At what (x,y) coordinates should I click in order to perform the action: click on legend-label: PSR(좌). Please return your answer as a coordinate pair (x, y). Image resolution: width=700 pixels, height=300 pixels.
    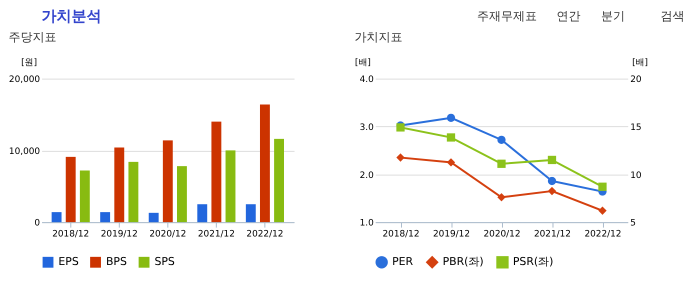
    Looking at the image, I should click on (533, 261).